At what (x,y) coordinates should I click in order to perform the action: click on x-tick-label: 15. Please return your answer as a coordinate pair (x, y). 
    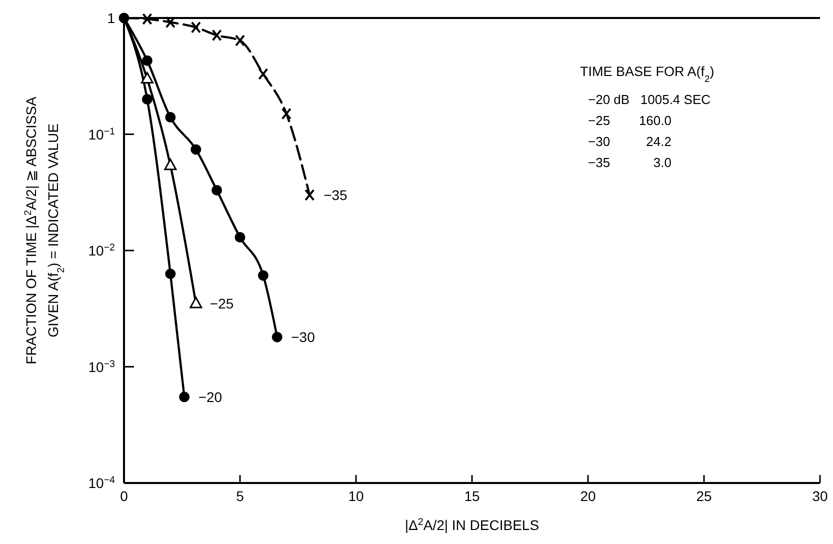
    Looking at the image, I should click on (472, 496).